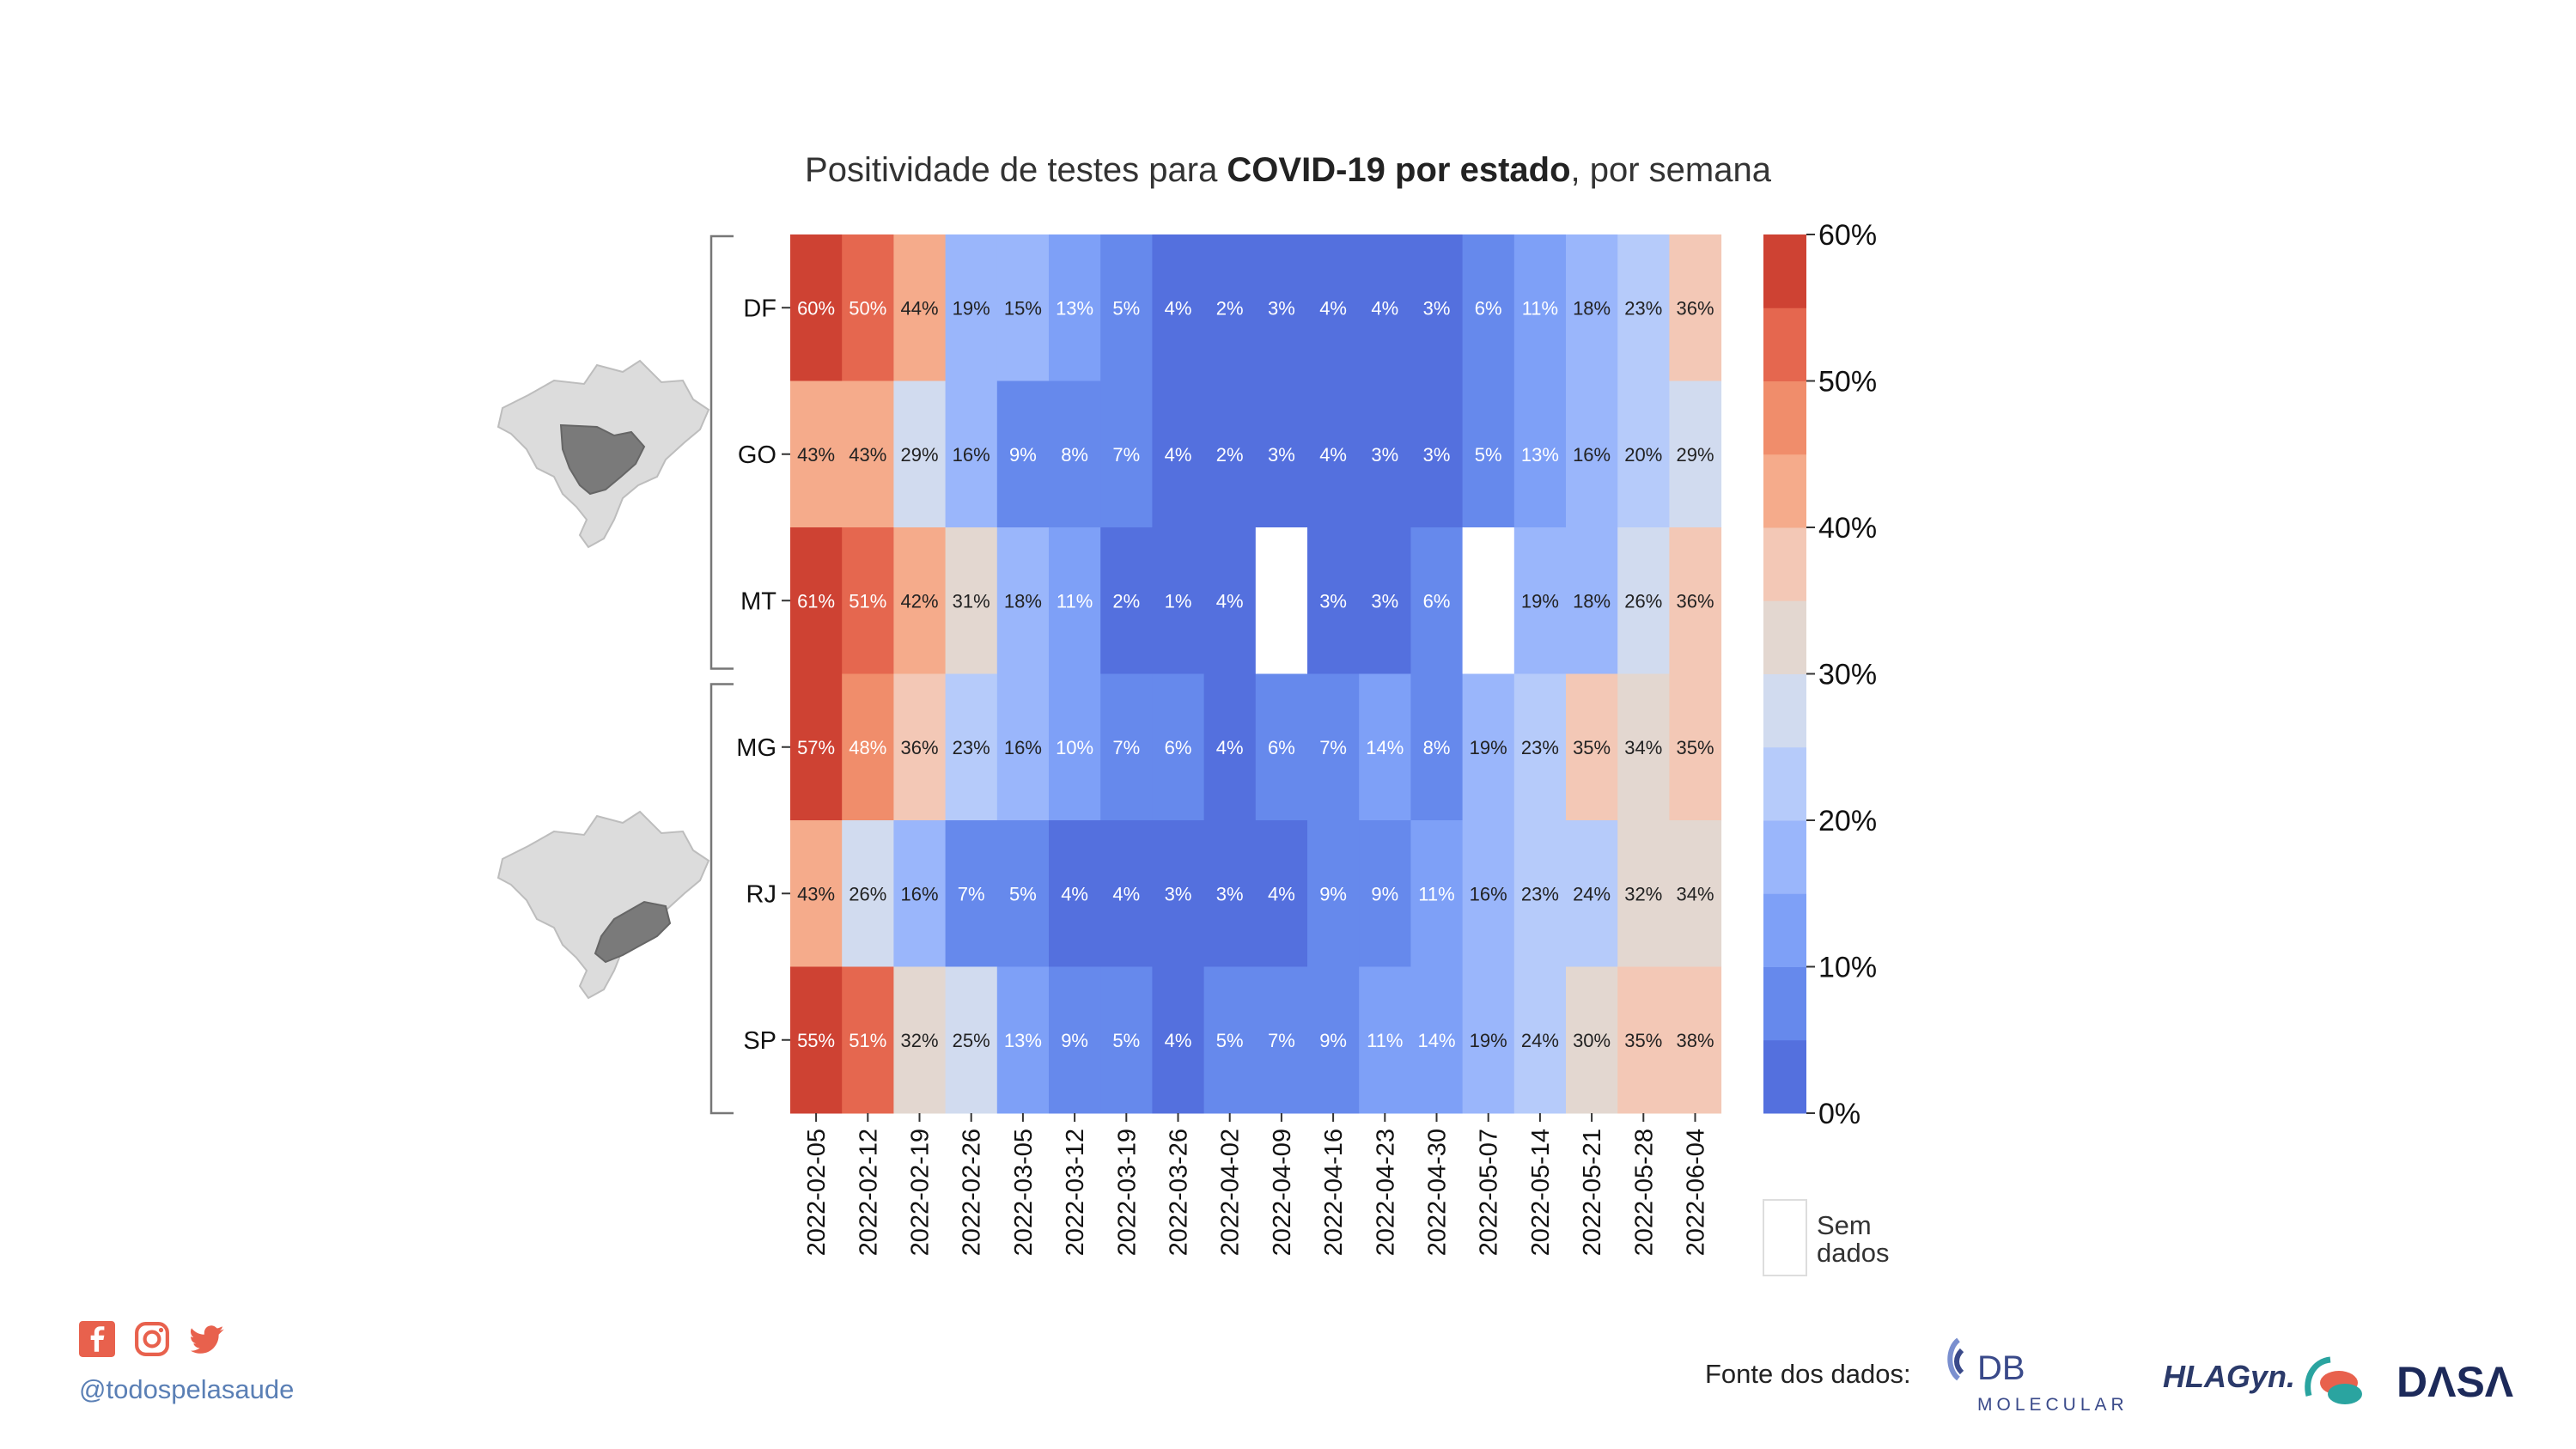  What do you see at coordinates (1839, 1114) in the screenshot?
I see `colorbar-tick-label: 0%` at bounding box center [1839, 1114].